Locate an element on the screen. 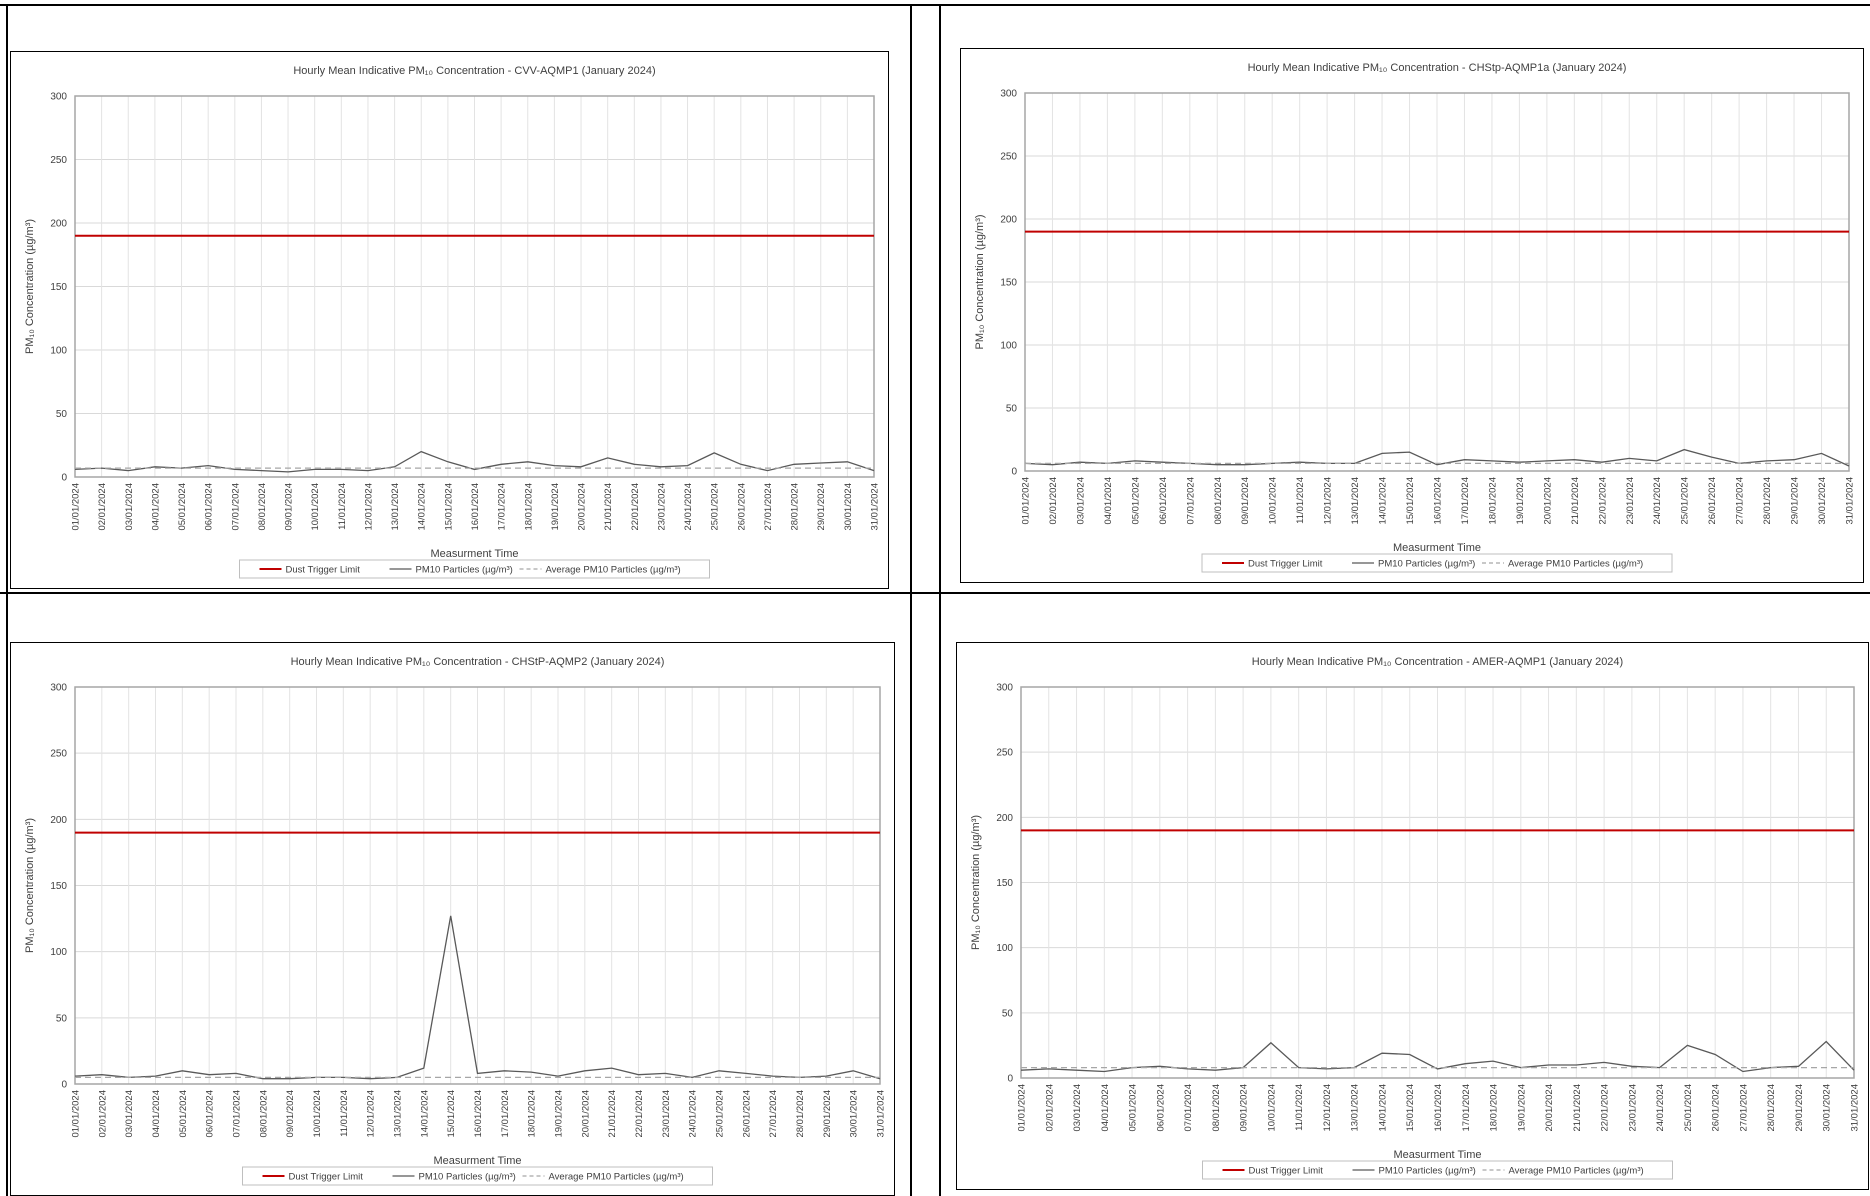  x-tick-label: 24/01/2024 is located at coordinates (1660, 1108).